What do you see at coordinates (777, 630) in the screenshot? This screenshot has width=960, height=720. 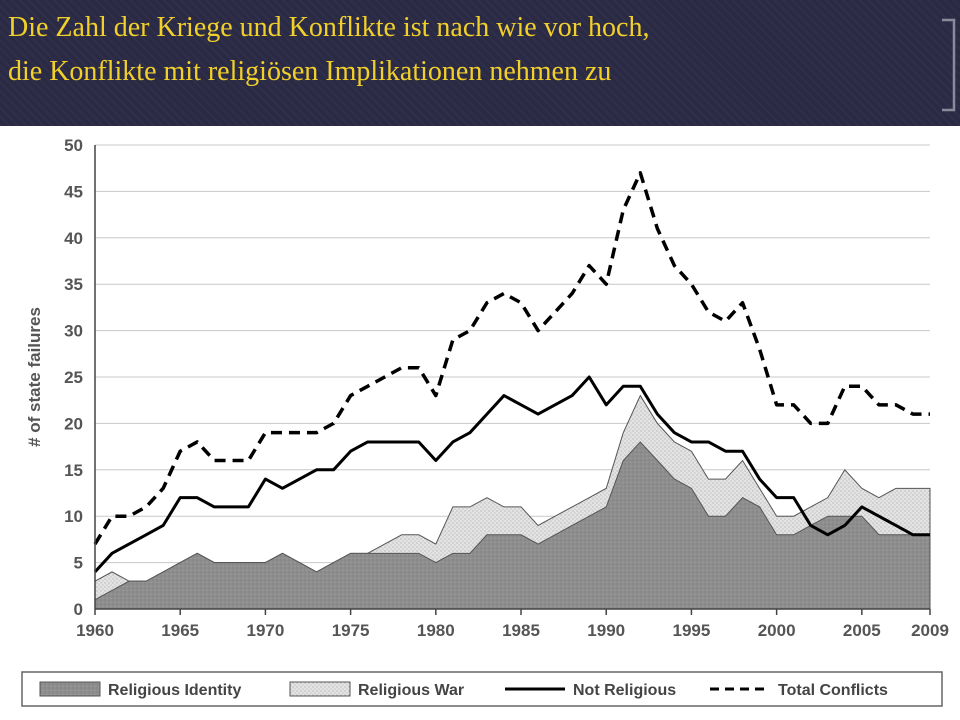 I see `x-tick-label: 2000` at bounding box center [777, 630].